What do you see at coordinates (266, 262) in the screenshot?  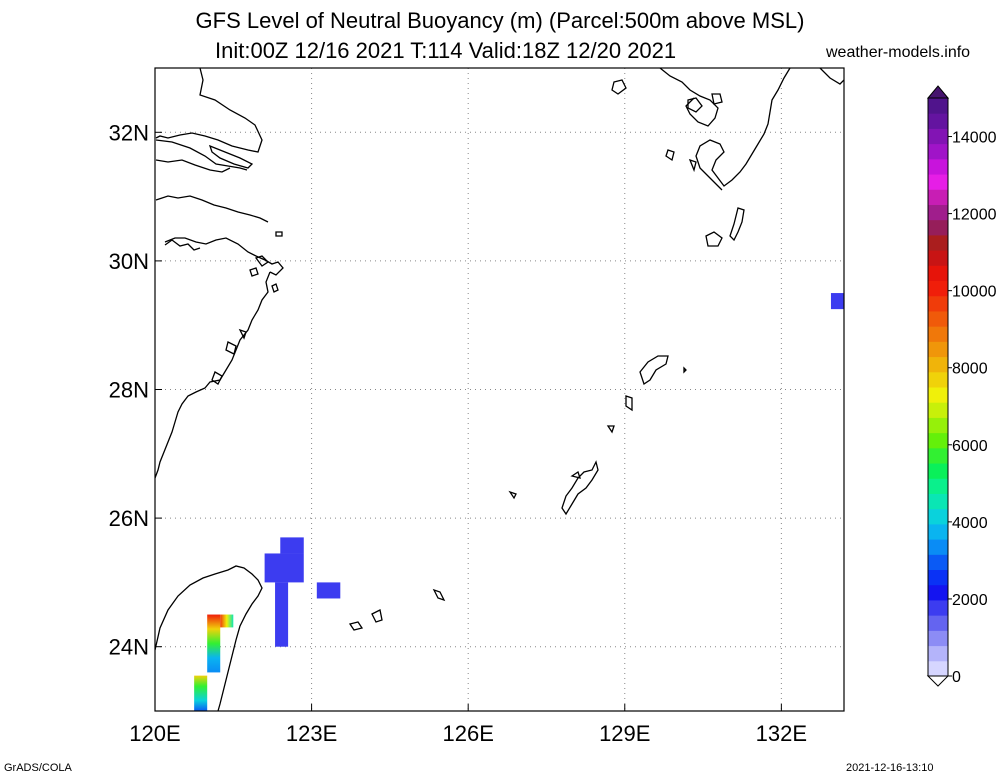 I see `zhoushan-islands` at bounding box center [266, 262].